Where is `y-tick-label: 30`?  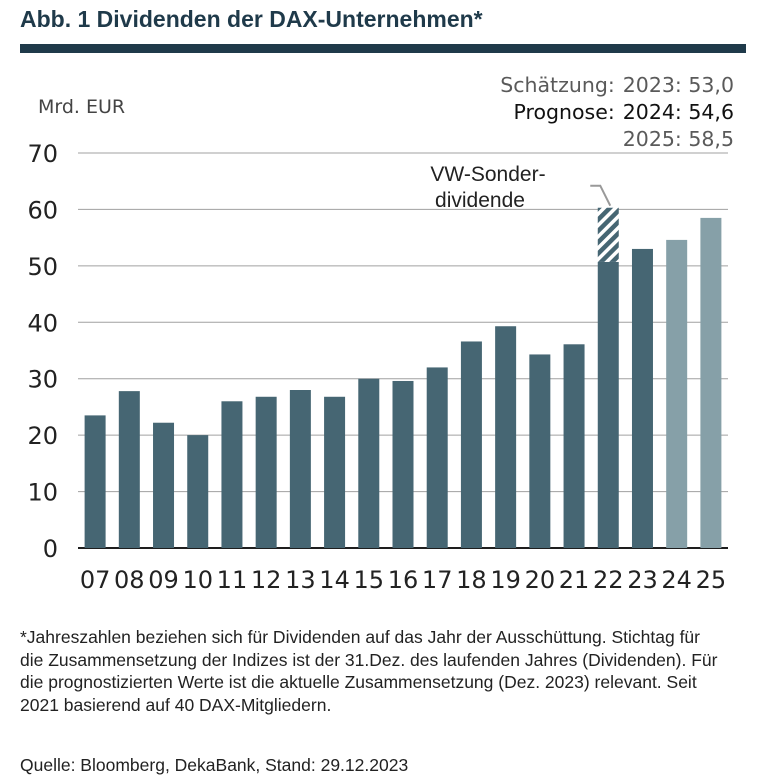 y-tick-label: 30 is located at coordinates (42, 380).